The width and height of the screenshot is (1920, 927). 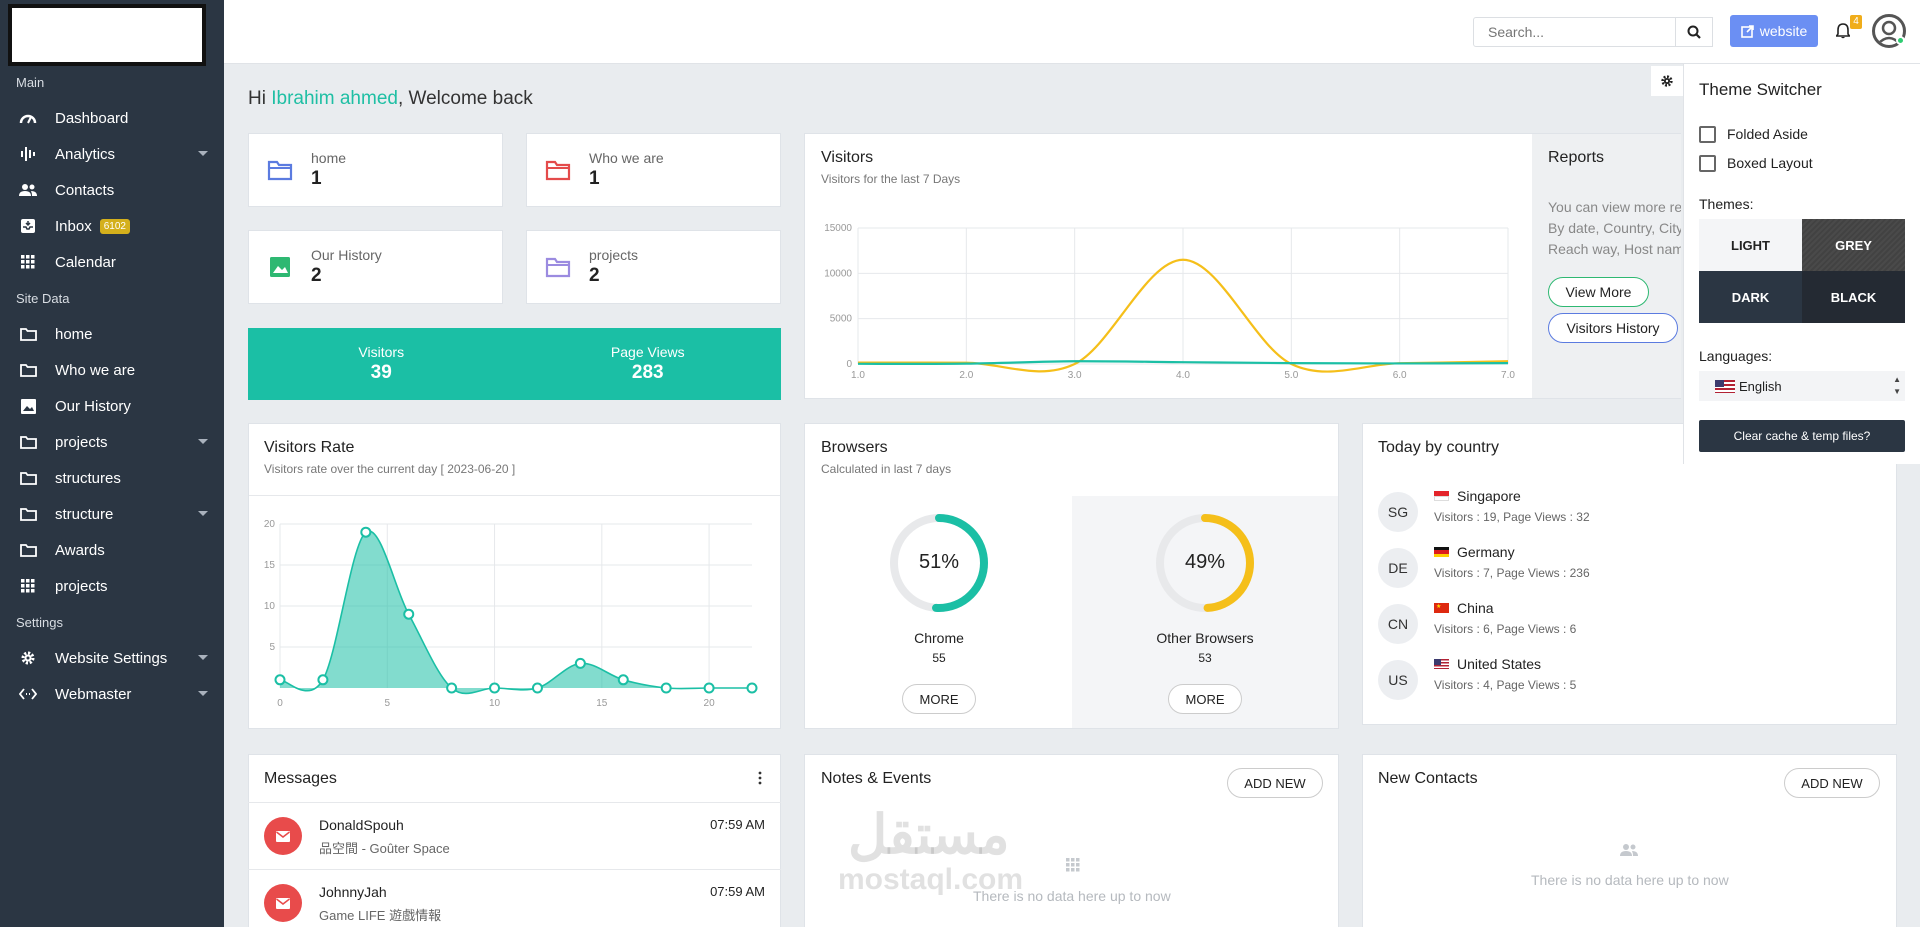 What do you see at coordinates (1750, 245) in the screenshot?
I see `theme-light-button: LIGHT` at bounding box center [1750, 245].